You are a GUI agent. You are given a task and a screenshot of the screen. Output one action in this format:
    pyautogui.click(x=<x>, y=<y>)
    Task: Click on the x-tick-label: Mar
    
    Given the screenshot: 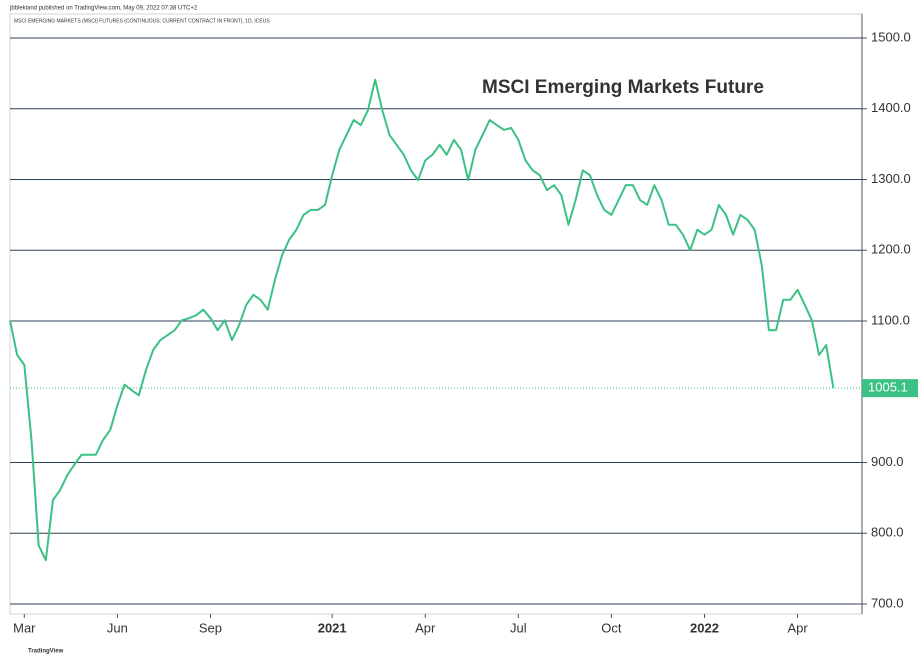 What is the action you would take?
    pyautogui.click(x=24, y=627)
    